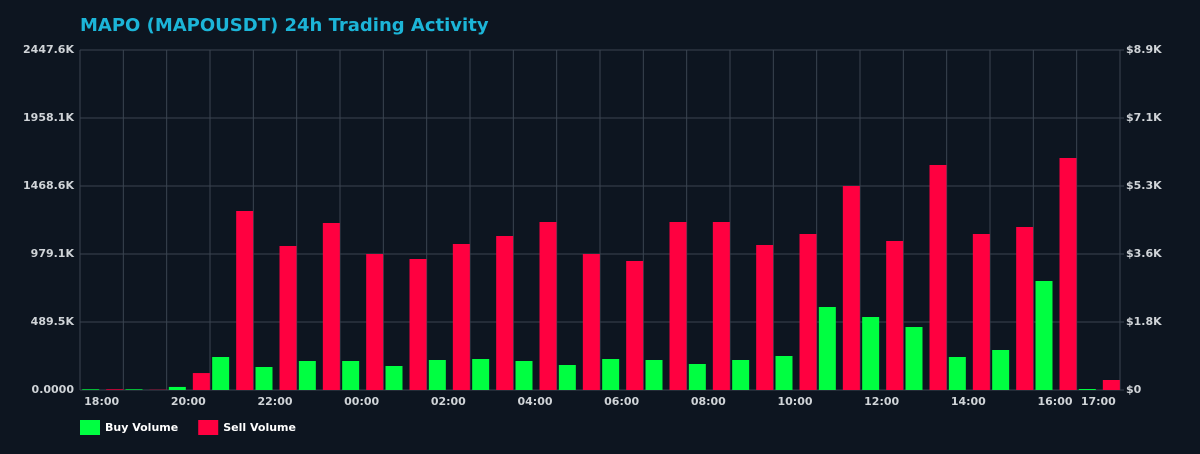 This screenshot has width=1200, height=454. Describe the element at coordinates (48, 49) in the screenshot. I see `y-tick-label: 2447.6K` at that location.